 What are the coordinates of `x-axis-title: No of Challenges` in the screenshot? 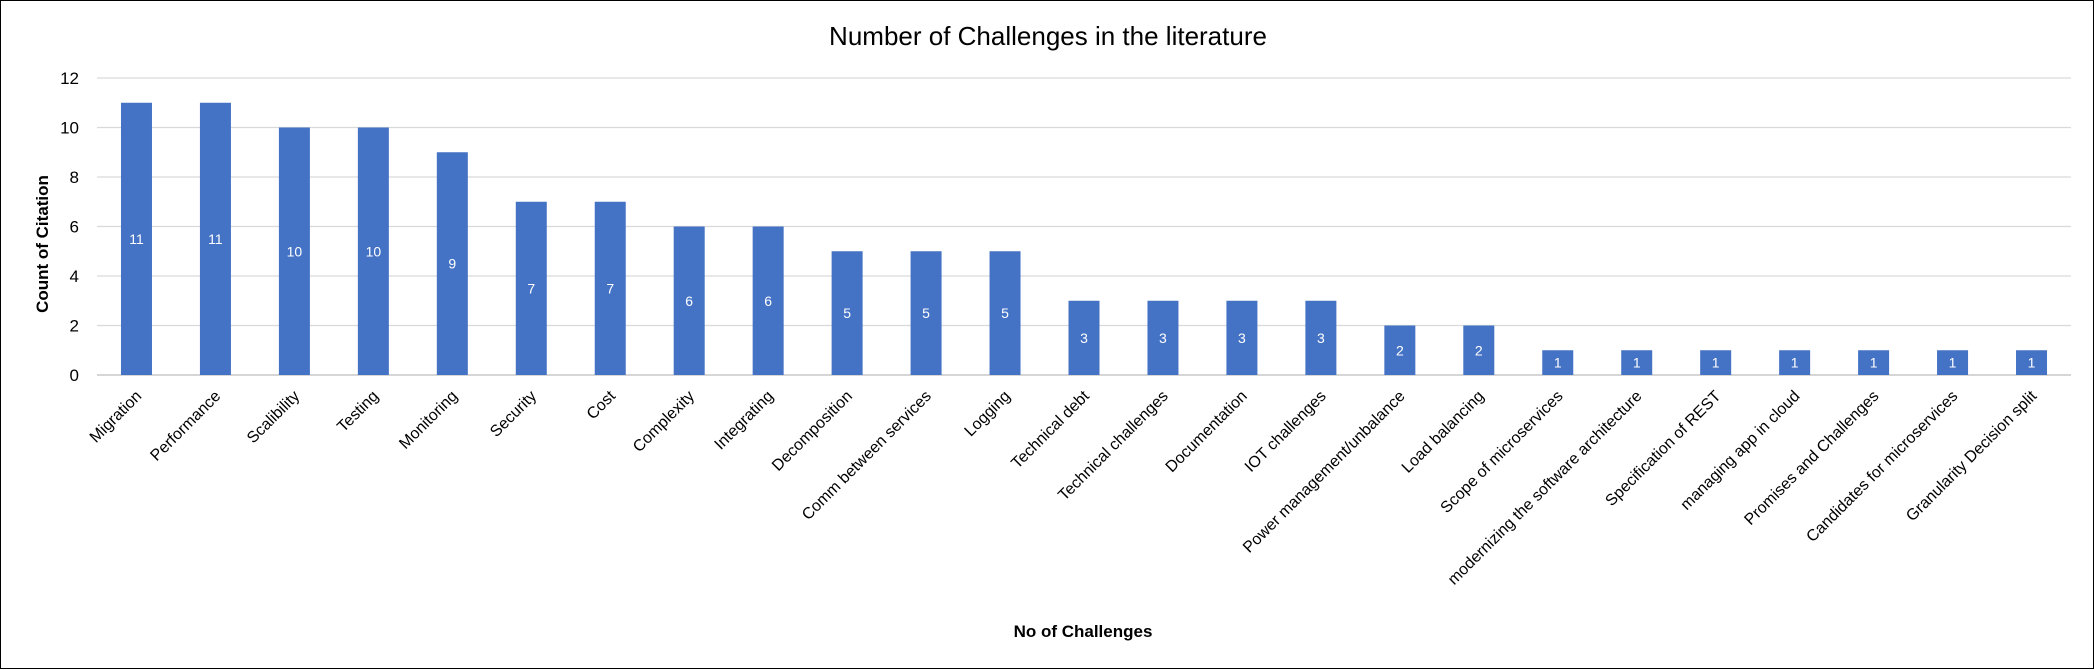 It's located at (1083, 631).